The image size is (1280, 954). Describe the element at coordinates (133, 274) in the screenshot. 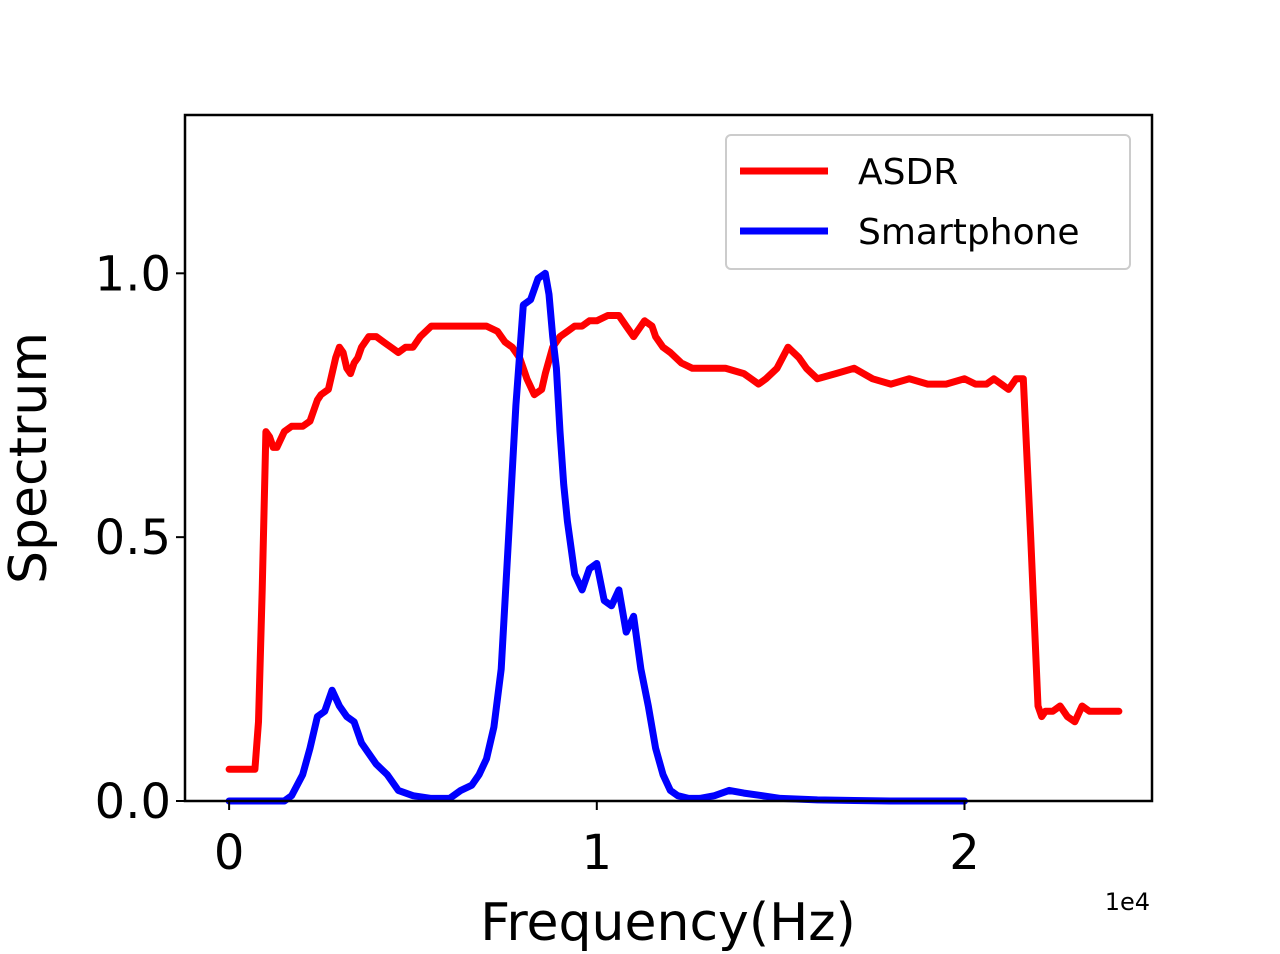

I see `y-tick-label: 1.0` at that location.